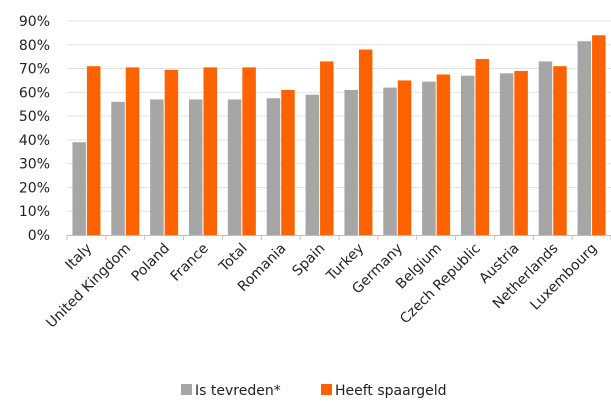 The image size is (611, 403). I want to click on y-tick-label: 10%, so click(34, 212).